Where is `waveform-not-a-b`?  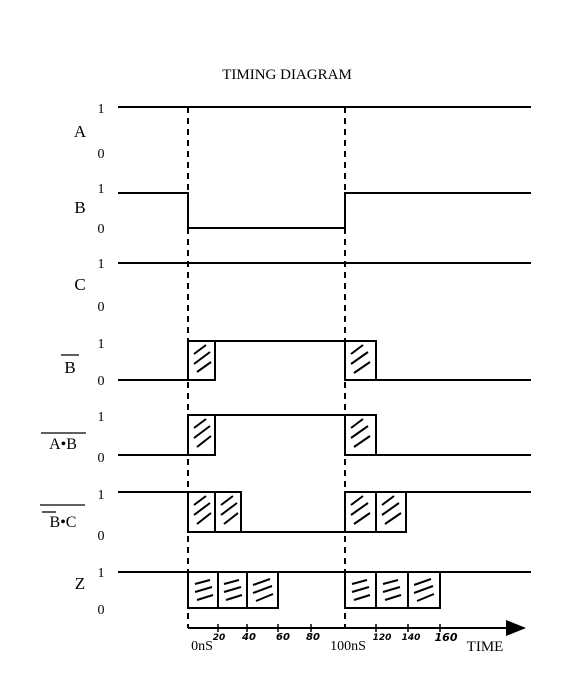
waveform-not-a-b is located at coordinates (324, 435).